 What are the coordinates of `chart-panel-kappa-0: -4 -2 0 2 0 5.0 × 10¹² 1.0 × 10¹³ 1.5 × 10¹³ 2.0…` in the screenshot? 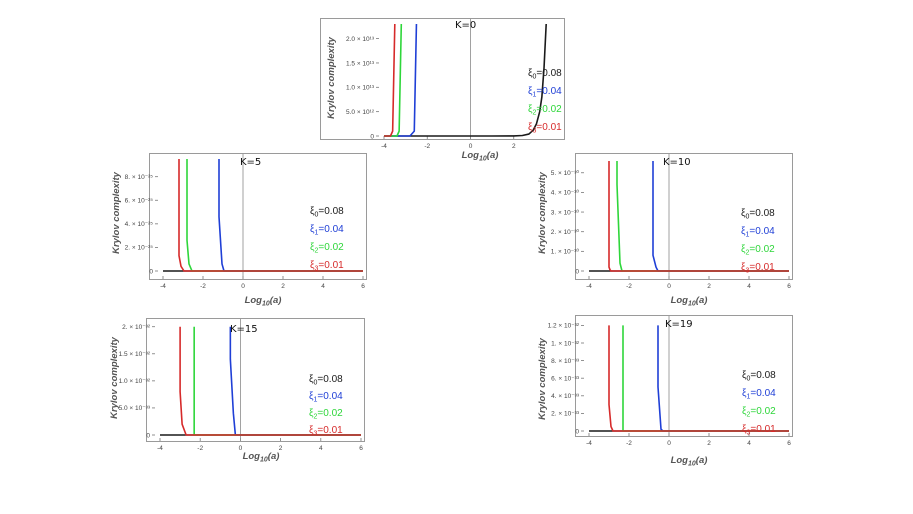 It's located at (442, 90).